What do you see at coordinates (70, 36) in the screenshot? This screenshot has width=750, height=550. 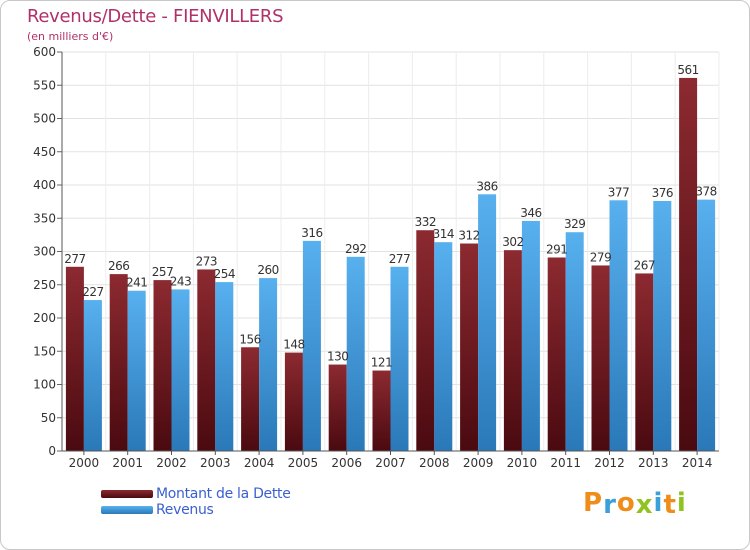 I see `chart-subtitle: (en milliers d'€)` at bounding box center [70, 36].